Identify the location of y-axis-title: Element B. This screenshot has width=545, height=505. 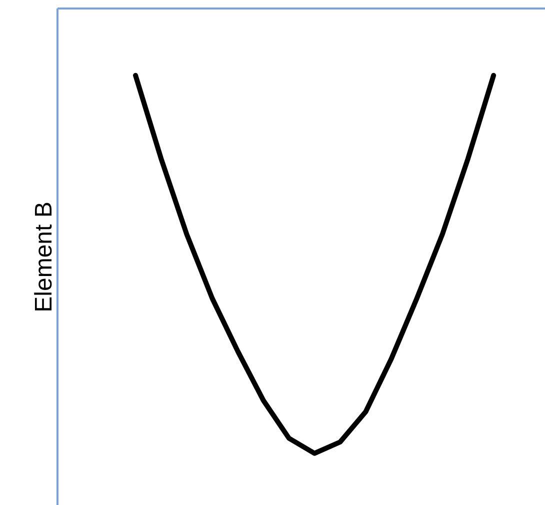
(44, 257).